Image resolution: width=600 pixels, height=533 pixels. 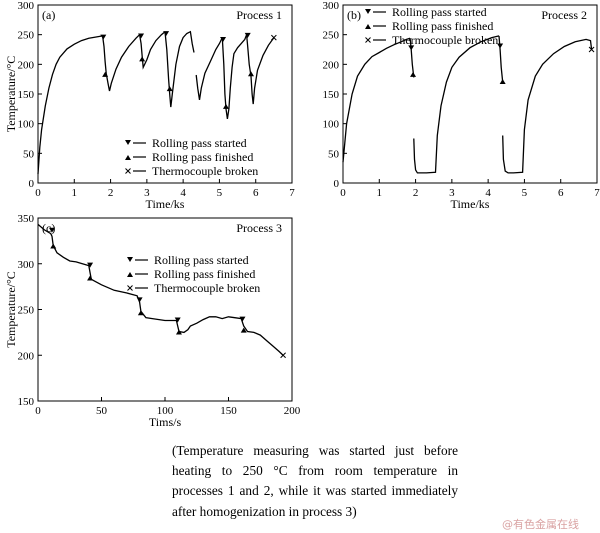 I want to click on panel-1-legend-swatch-broken, so click(x=128, y=171).